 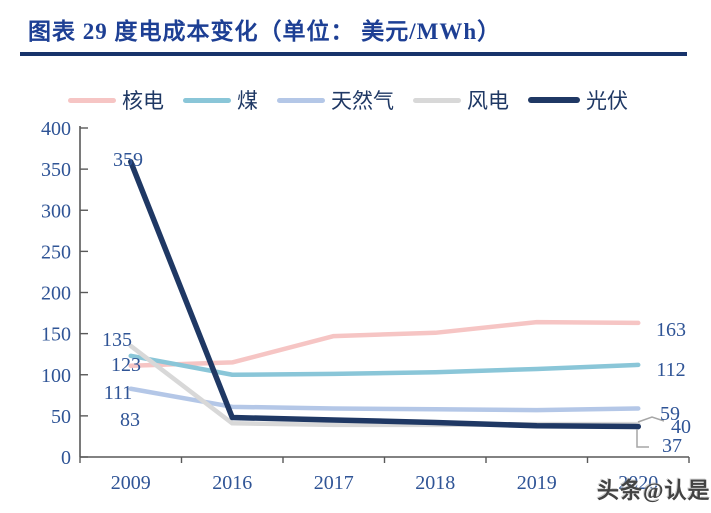 What do you see at coordinates (56, 211) in the screenshot?
I see `y-tick-label: 300` at bounding box center [56, 211].